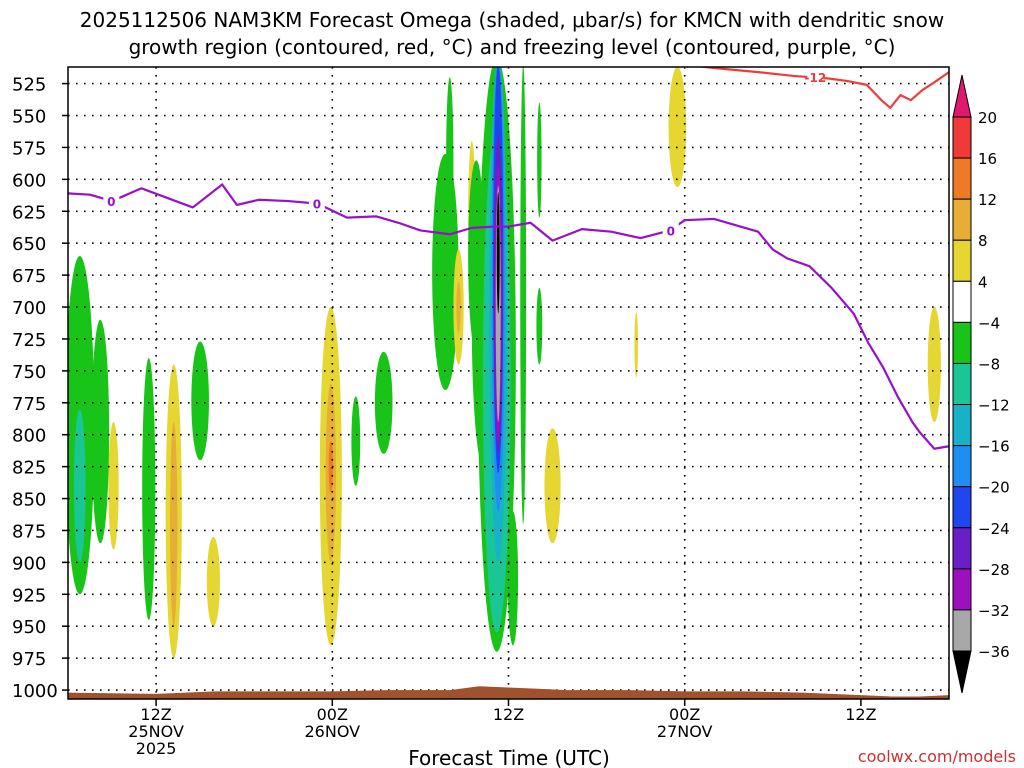 This screenshot has width=1024, height=768. Describe the element at coordinates (962, 672) in the screenshot. I see `colorbar-bottom-triangle` at that location.